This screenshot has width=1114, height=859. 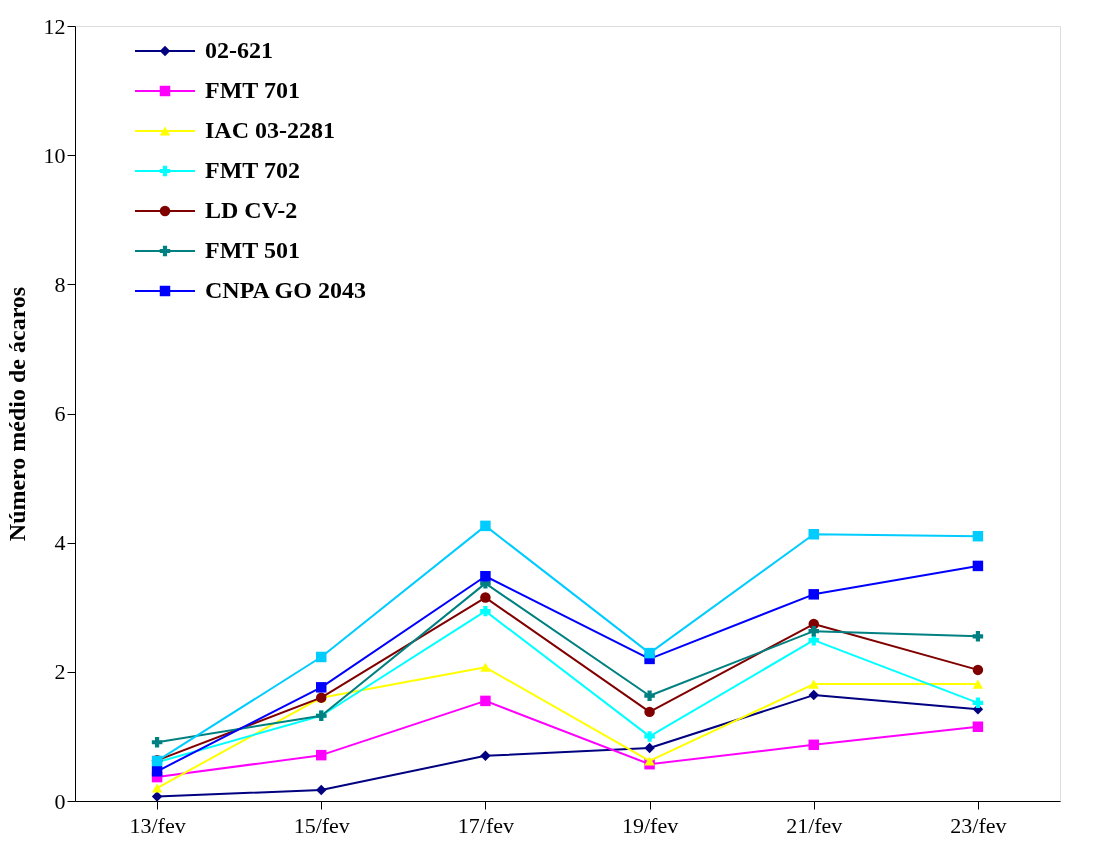 I want to click on x-tick-label: 17/fev, so click(x=486, y=825).